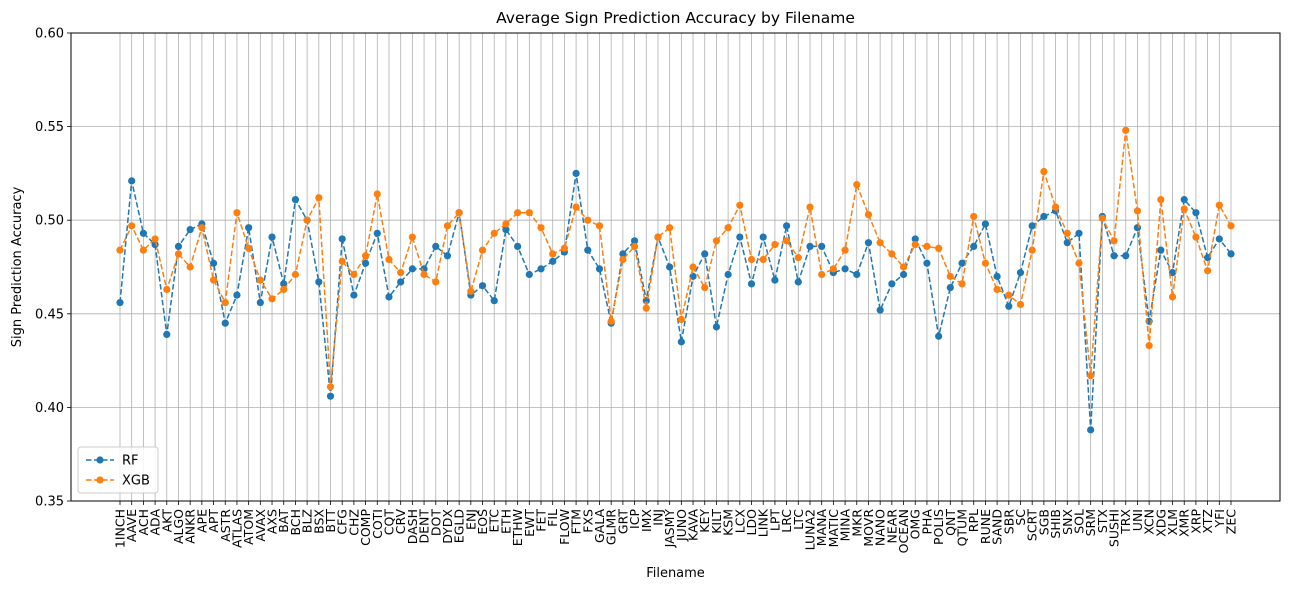 This screenshot has height=594, width=1289. I want to click on x-tick-label: MATIC, so click(833, 528).